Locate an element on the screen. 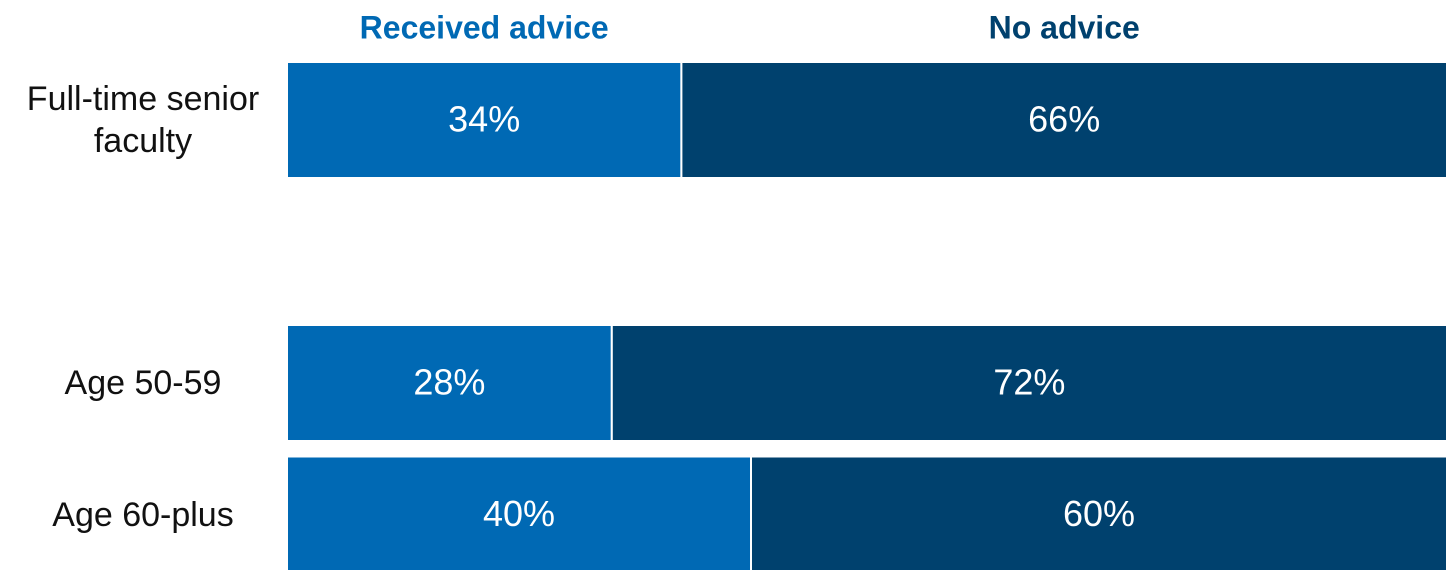 Image resolution: width=1447 pixels, height=570 pixels. value-label: 40% is located at coordinates (519, 513).